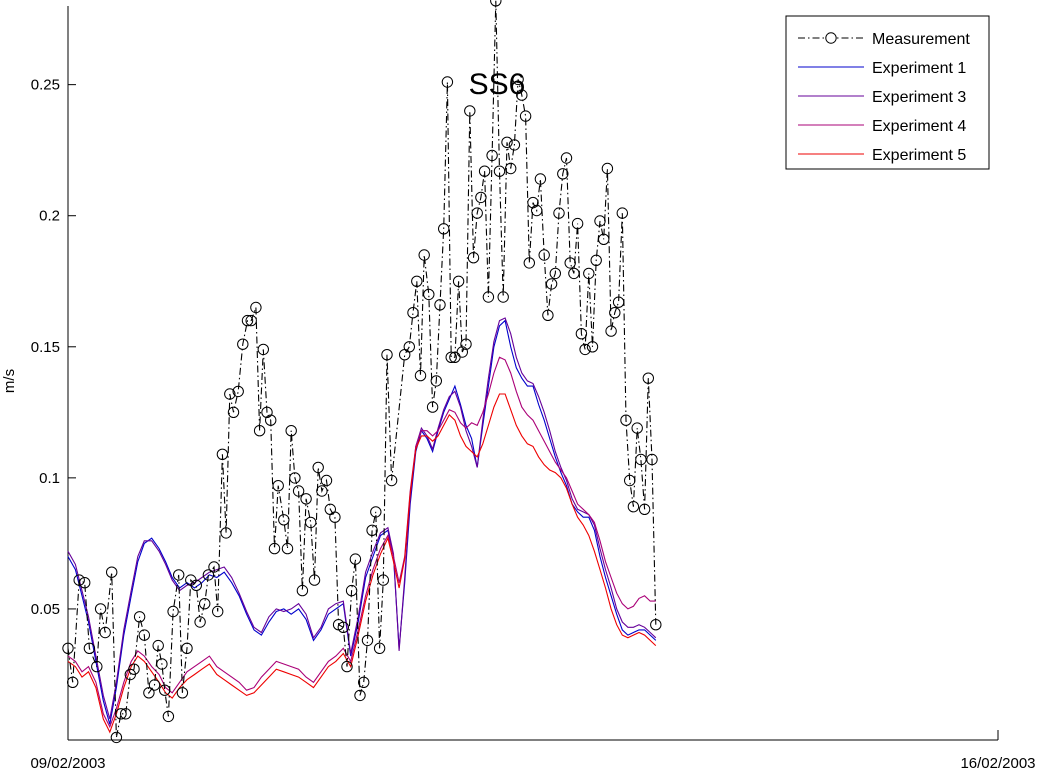 The width and height of the screenshot is (1042, 769). What do you see at coordinates (67, 762) in the screenshot?
I see `x-tick-label-start: 09/02/2003` at bounding box center [67, 762].